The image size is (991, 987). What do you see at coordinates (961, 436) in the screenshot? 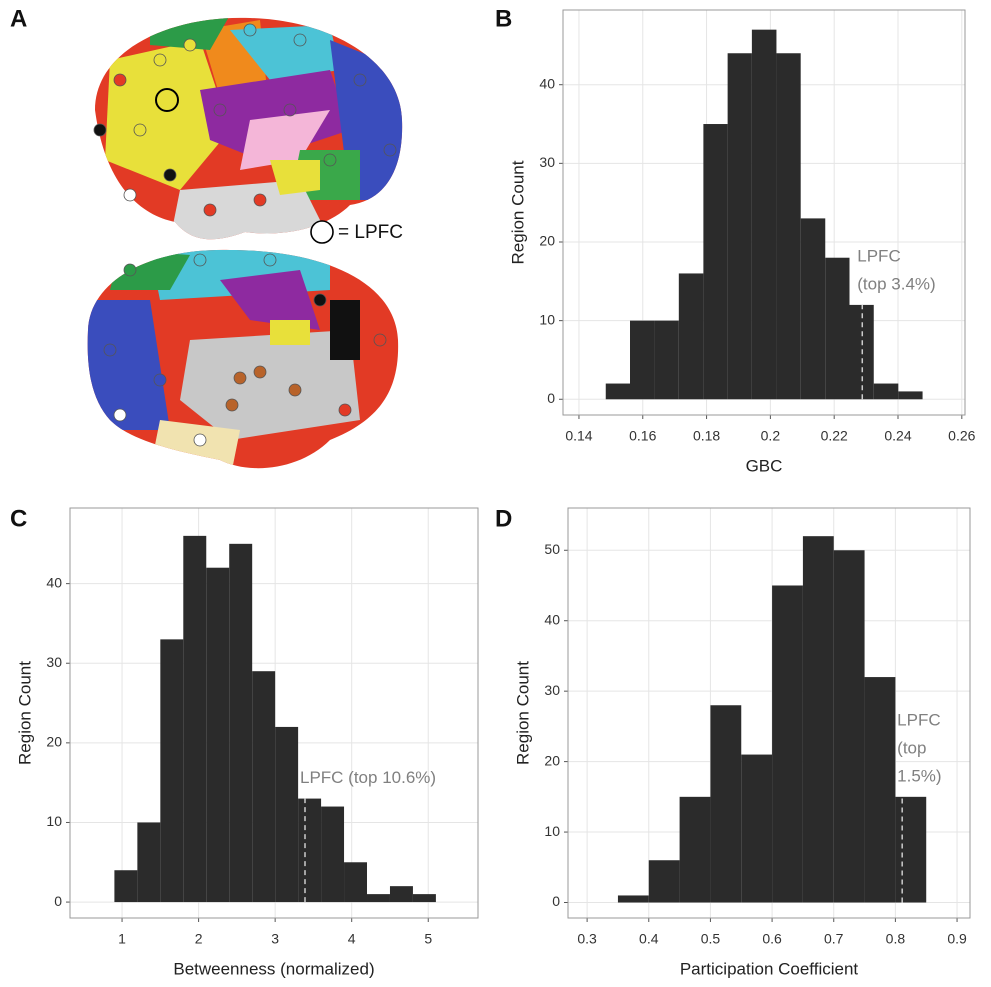
I see `x-tick-label: 0.26` at bounding box center [961, 436].